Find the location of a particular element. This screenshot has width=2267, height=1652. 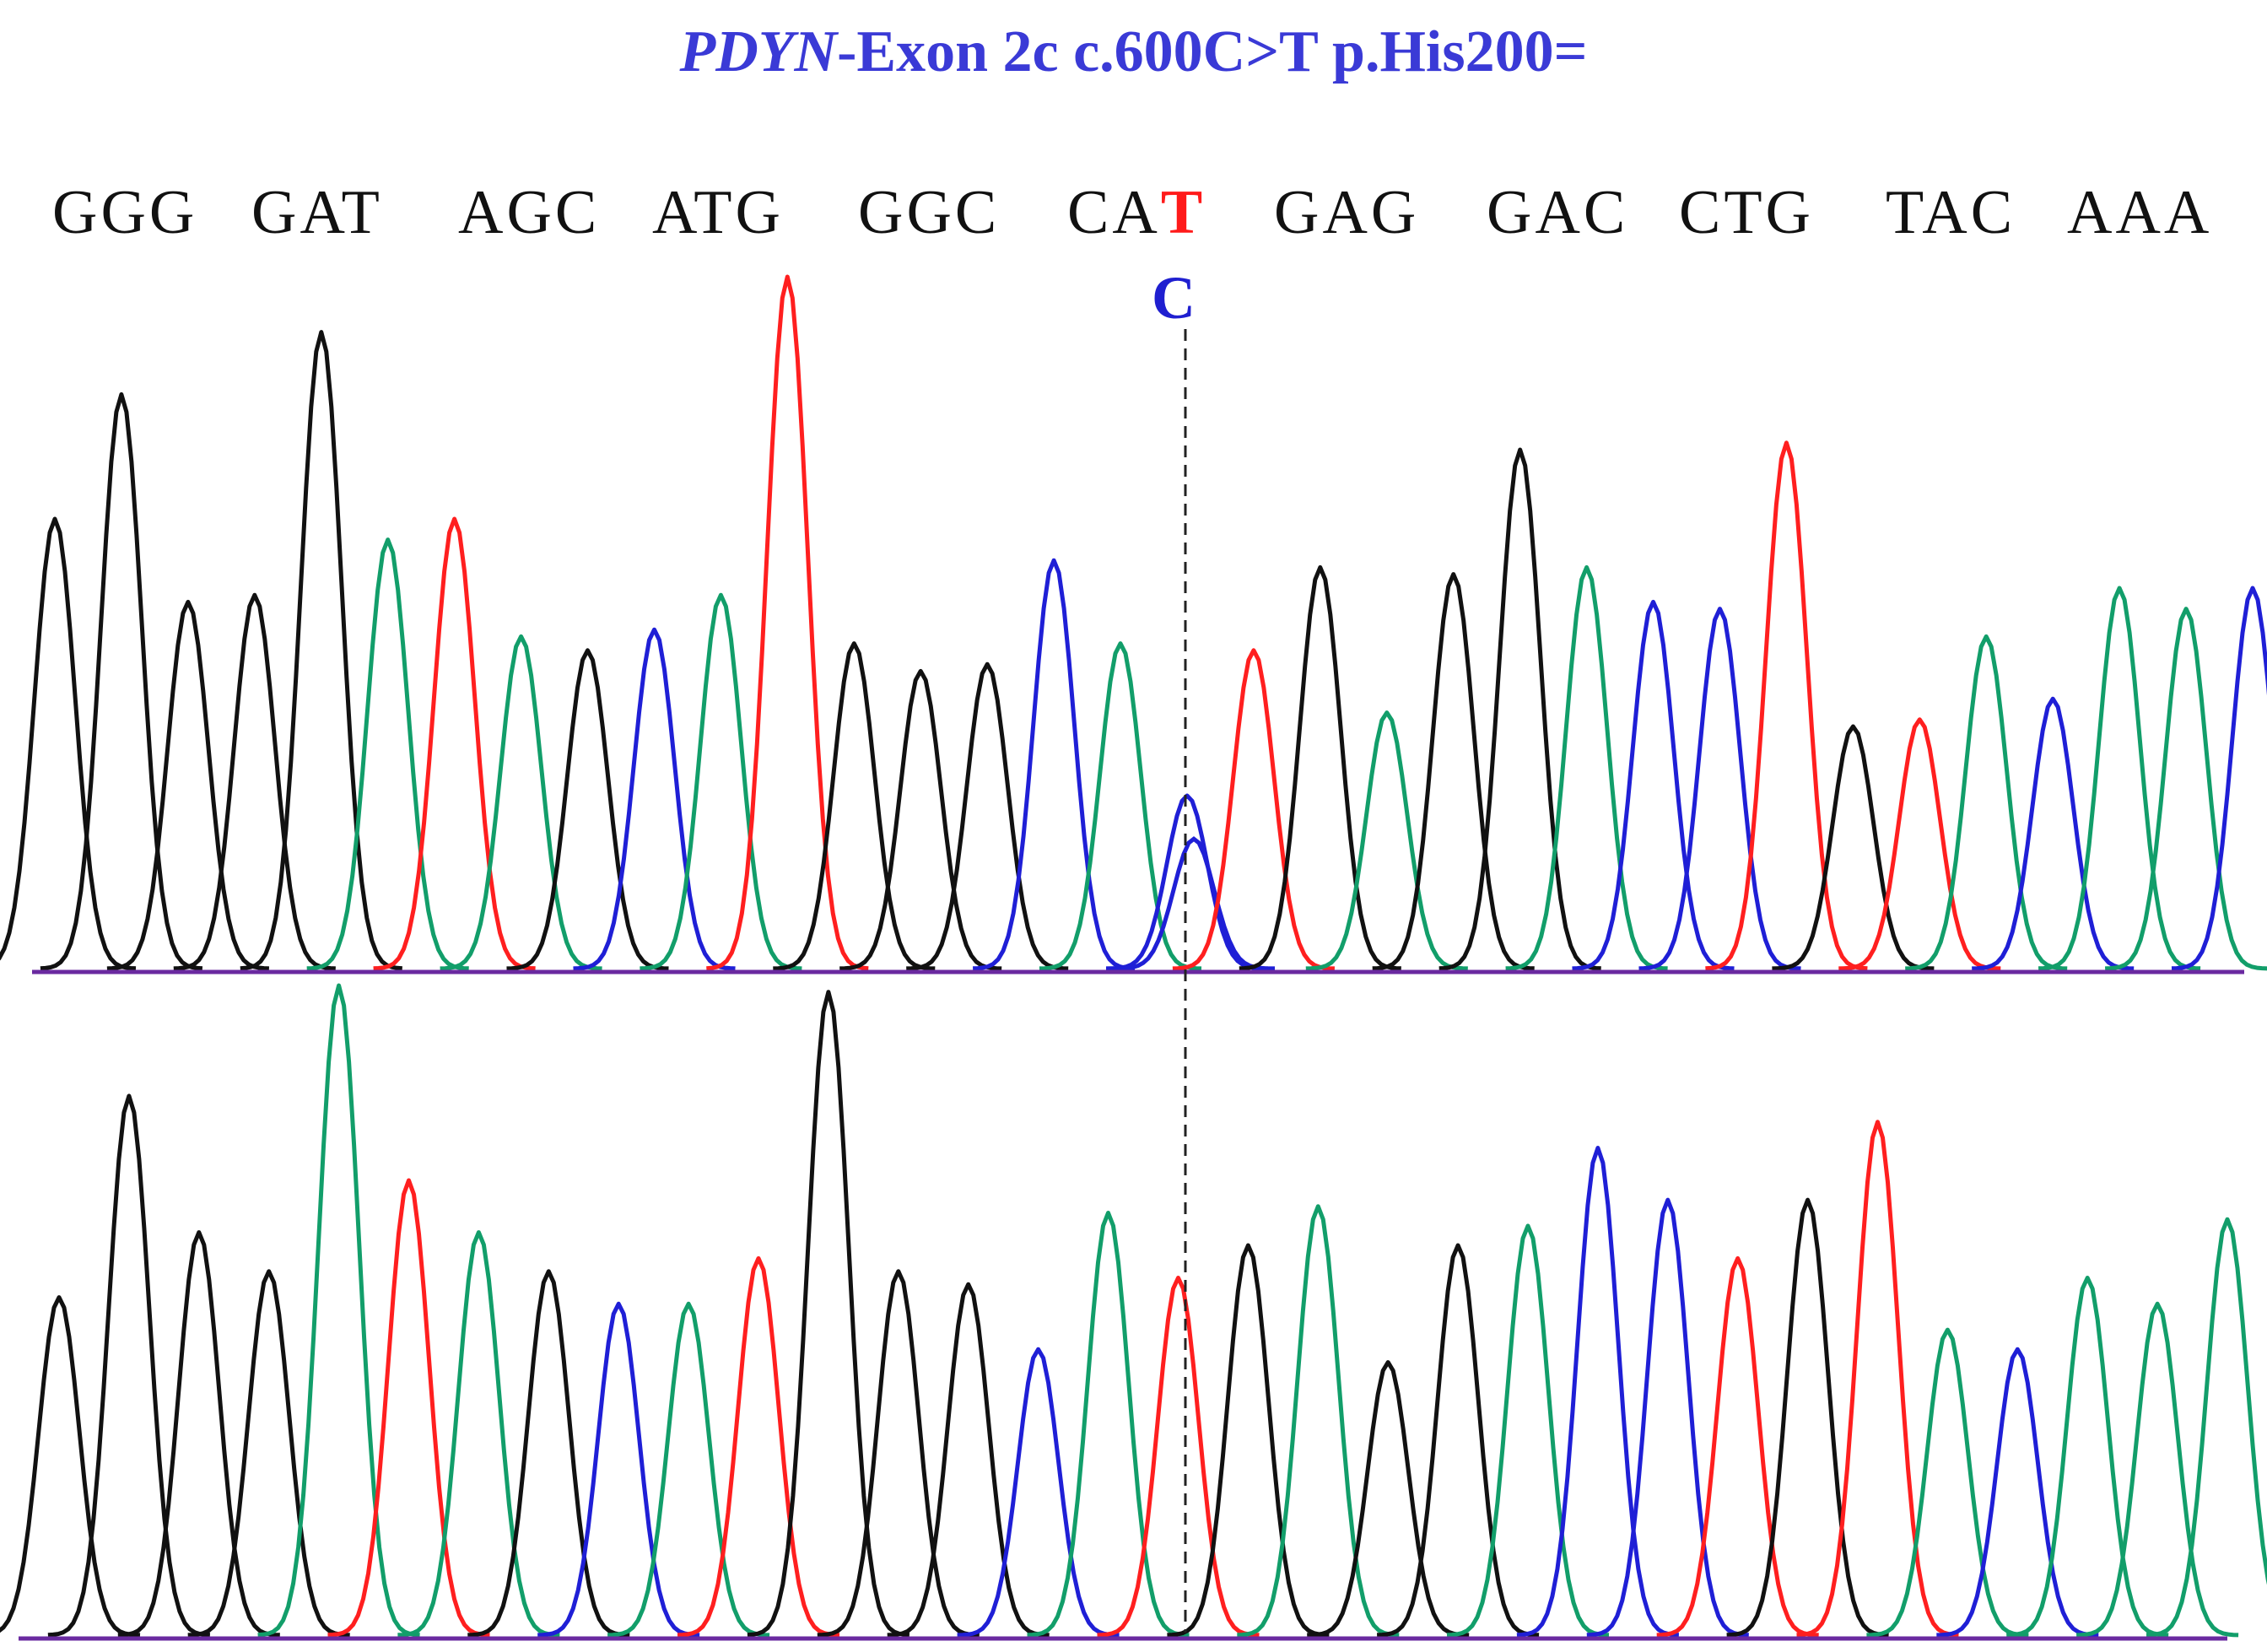

codon-label: GAG is located at coordinates (1347, 213).